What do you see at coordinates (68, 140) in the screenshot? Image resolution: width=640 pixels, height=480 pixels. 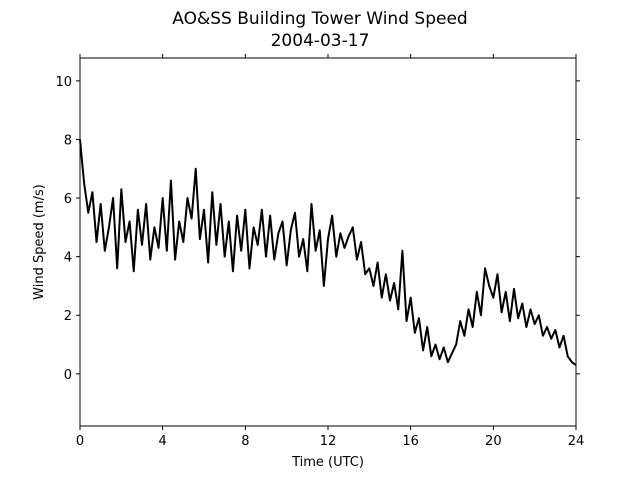 I see `y-tick-label: 8` at bounding box center [68, 140].